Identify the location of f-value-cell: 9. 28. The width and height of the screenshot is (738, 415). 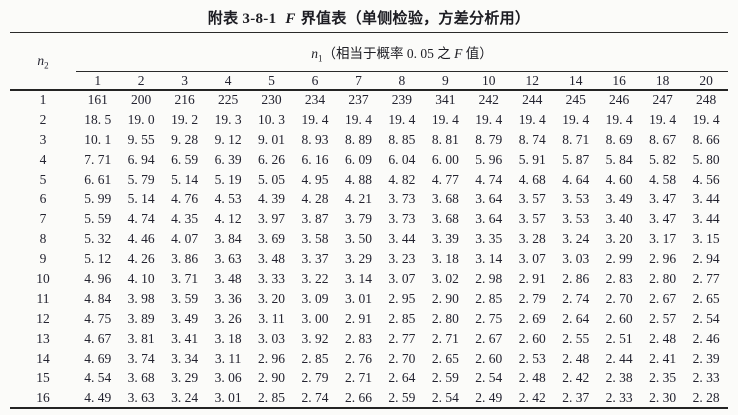
(185, 139).